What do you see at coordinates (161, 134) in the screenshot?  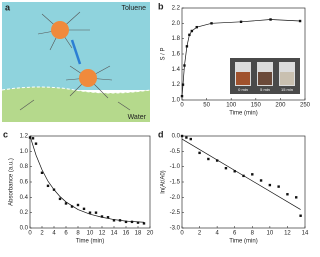 I see `panel-label: d` at bounding box center [161, 134].